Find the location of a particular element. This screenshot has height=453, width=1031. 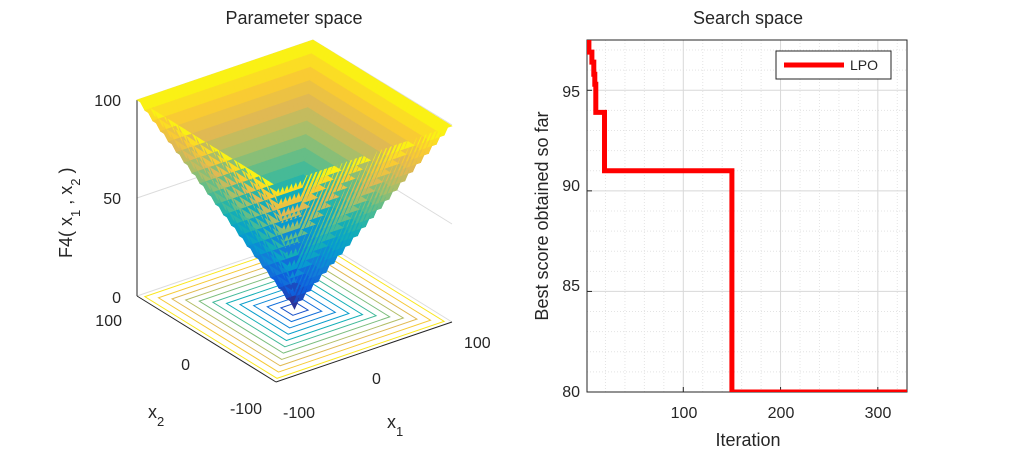

convergence-plot-title: Search space is located at coordinates (748, 18).